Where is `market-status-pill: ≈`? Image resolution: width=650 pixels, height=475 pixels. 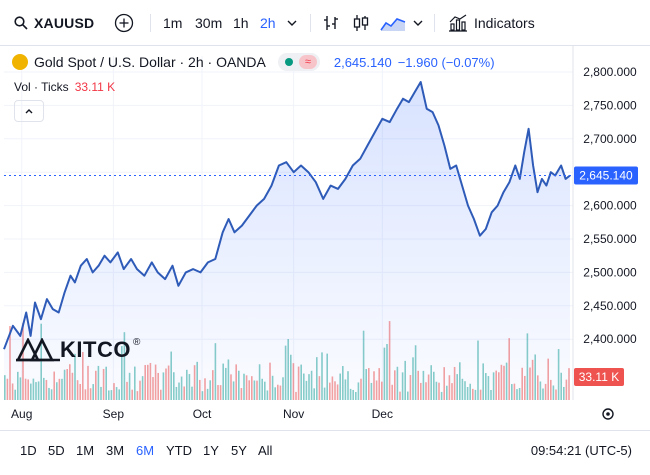
market-status-pill: ≈ is located at coordinates (298, 62).